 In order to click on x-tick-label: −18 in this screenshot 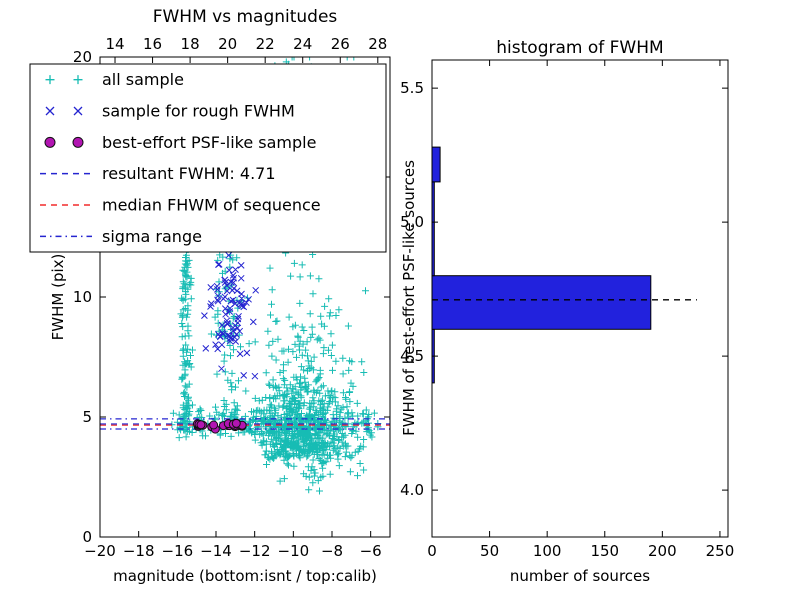, I will do `click(139, 551)`.